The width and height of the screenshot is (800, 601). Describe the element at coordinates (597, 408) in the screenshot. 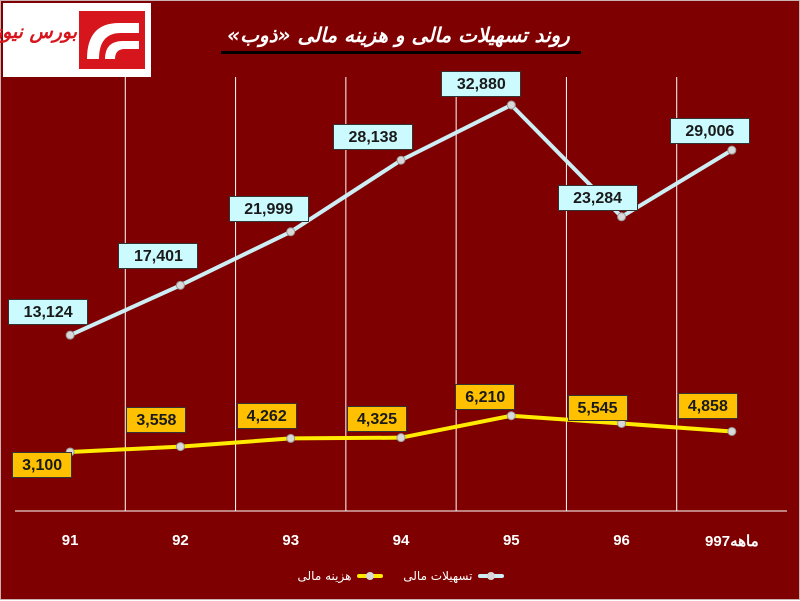

I see `data-label-expense: 5,545` at that location.